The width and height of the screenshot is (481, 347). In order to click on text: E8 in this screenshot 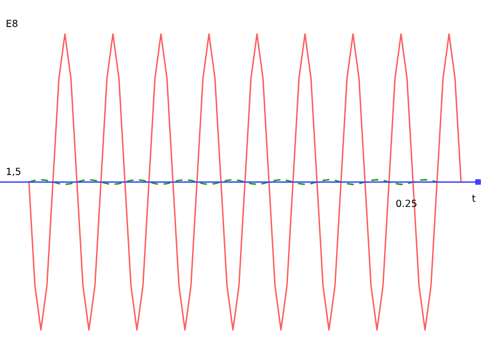, I will do `click(12, 24)`.